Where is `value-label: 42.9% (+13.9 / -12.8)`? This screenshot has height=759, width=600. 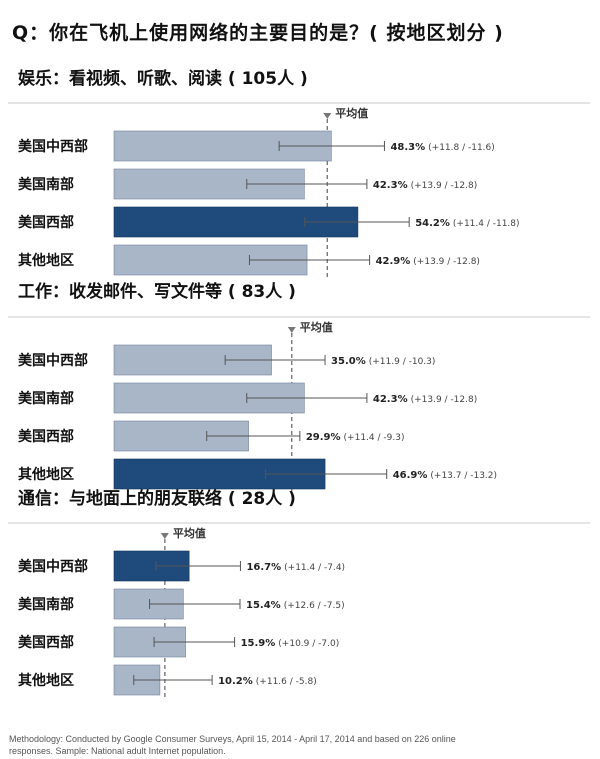
value-label: 42.9% (+13.9 / -12.8) is located at coordinates (428, 261).